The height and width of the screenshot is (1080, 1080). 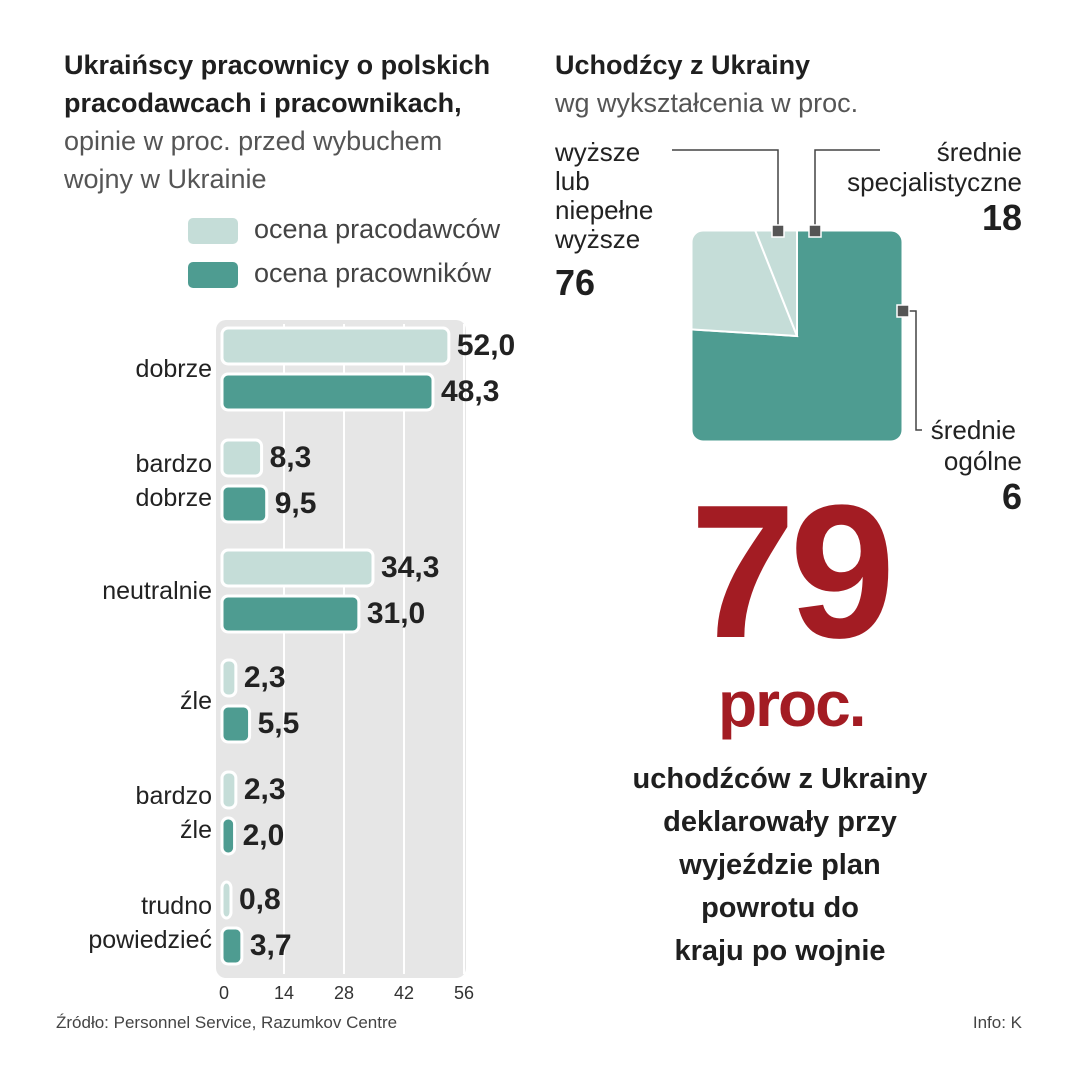 What do you see at coordinates (277, 65) in the screenshot?
I see `bar-chart-title-line-1: Ukraińscy pracownicy o polskich` at bounding box center [277, 65].